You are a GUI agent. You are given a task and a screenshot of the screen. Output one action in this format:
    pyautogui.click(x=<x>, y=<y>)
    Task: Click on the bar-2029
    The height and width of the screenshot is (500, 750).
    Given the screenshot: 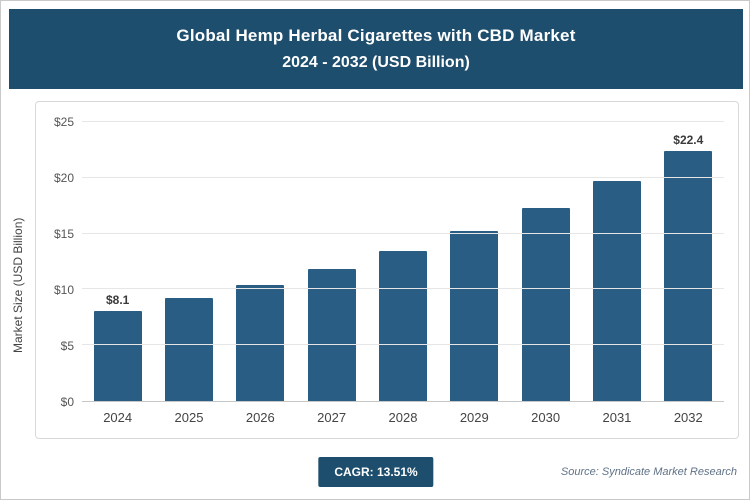 What is the action you would take?
    pyautogui.click(x=474, y=316)
    